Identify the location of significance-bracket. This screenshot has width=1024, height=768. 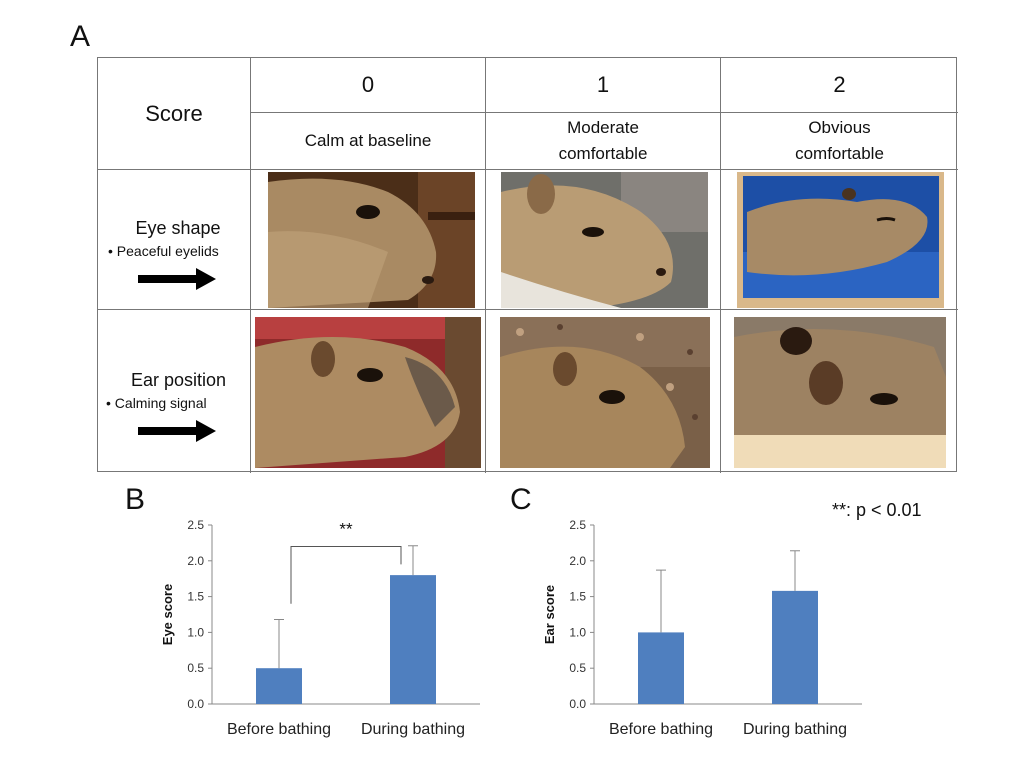
(346, 574).